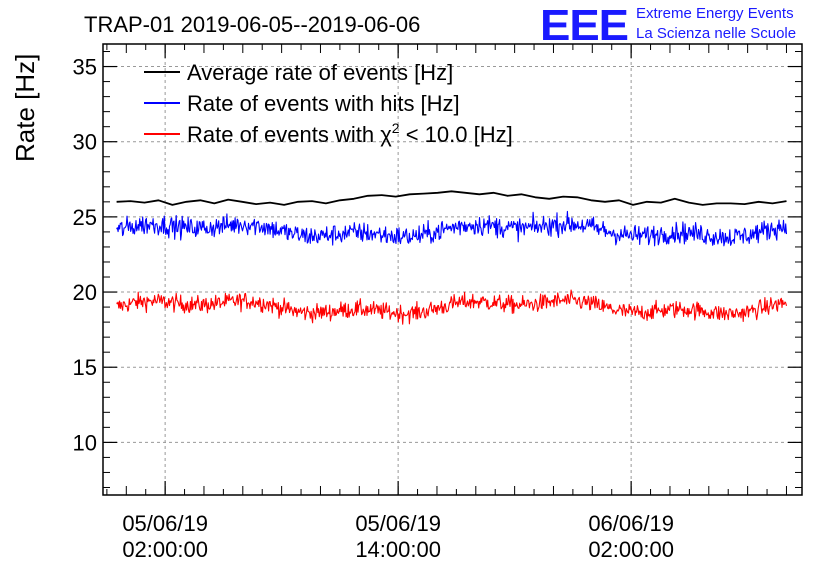 The image size is (836, 572). What do you see at coordinates (283, 134) in the screenshot?
I see `legend-chi2-prefix: Rate of events with` at bounding box center [283, 134].